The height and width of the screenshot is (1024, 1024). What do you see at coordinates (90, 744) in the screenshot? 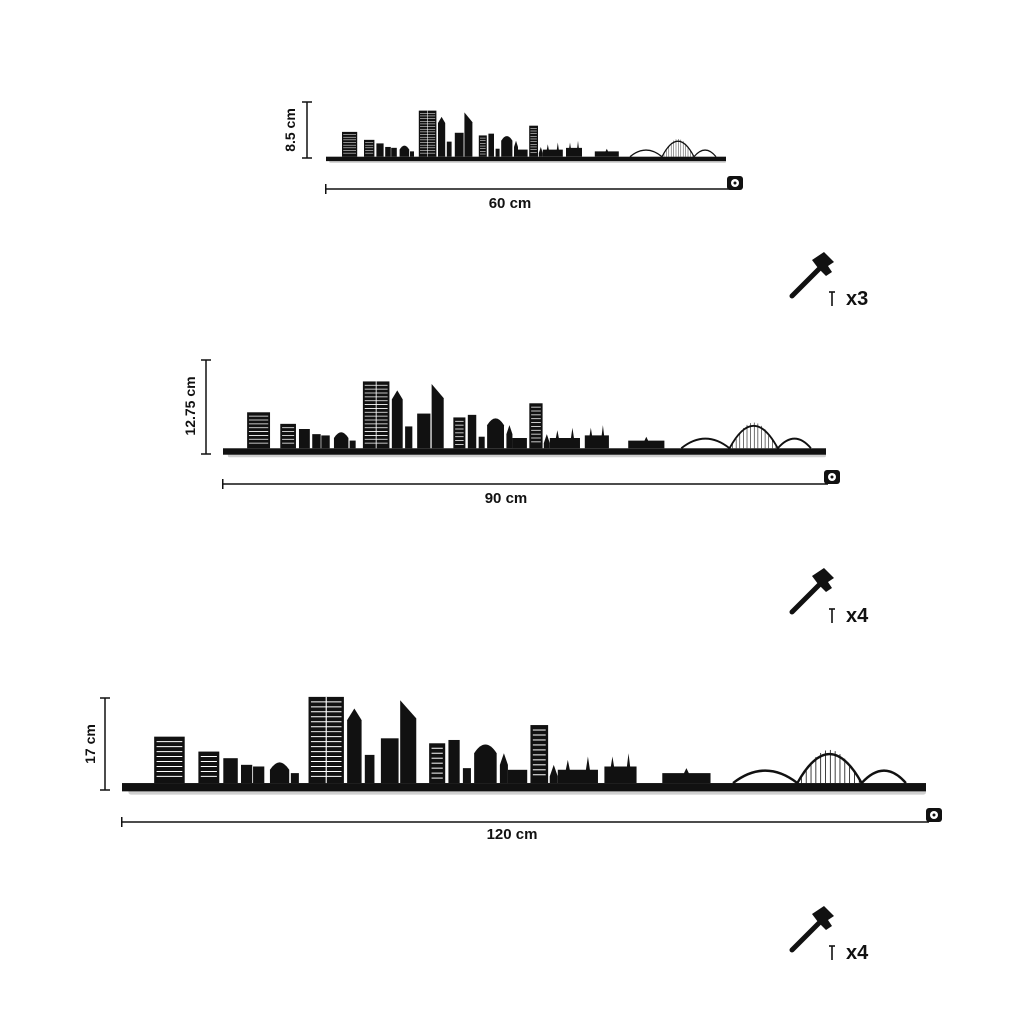
I see `height-label-large: 17 cm` at bounding box center [90, 744].